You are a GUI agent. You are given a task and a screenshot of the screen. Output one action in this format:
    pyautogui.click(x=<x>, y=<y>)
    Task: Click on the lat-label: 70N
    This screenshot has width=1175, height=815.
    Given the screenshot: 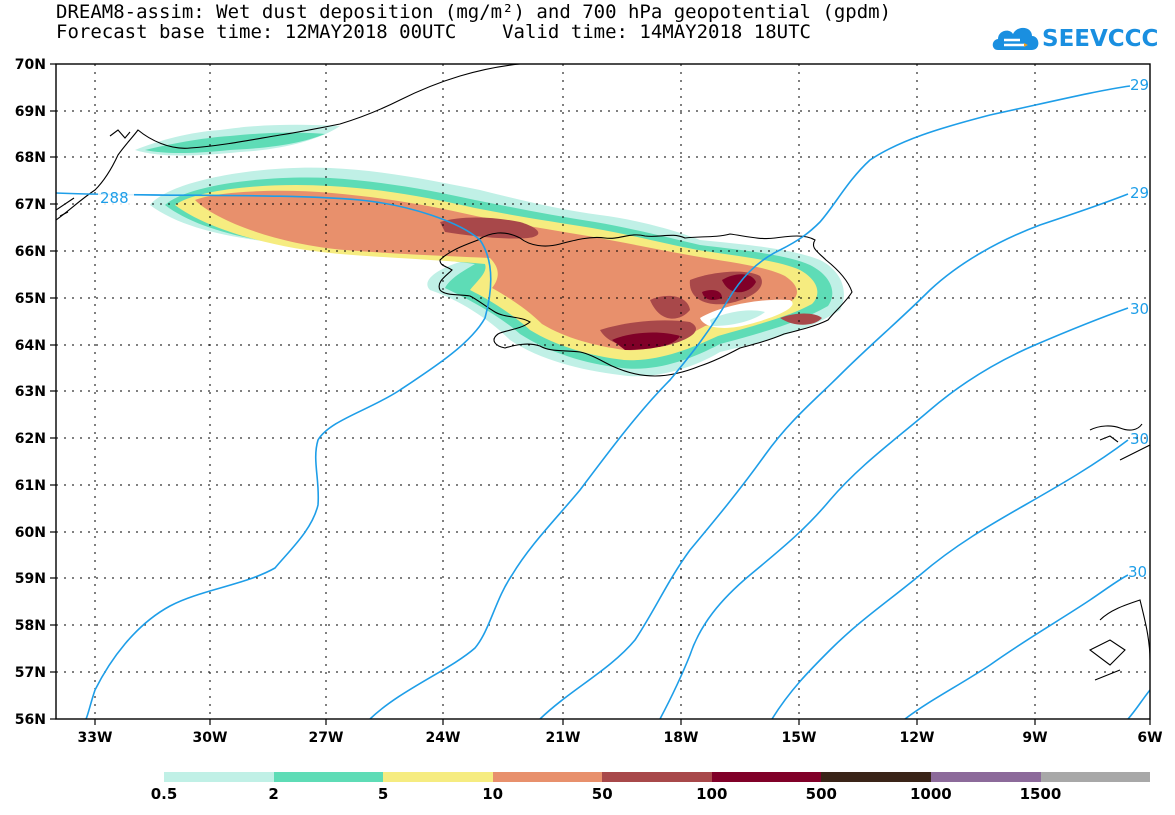 What is the action you would take?
    pyautogui.click(x=30, y=65)
    